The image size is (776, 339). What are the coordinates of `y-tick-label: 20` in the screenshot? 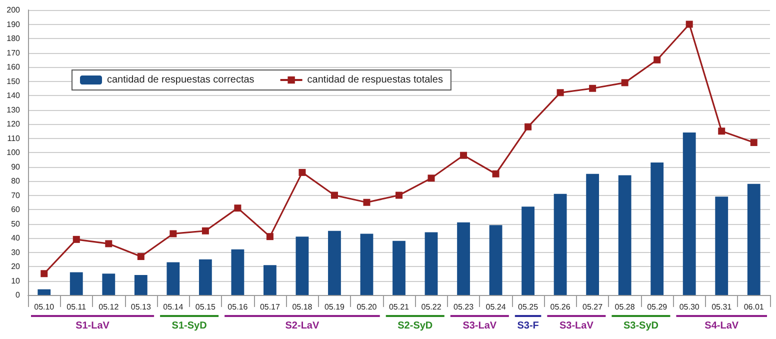 It's located at (16, 266).